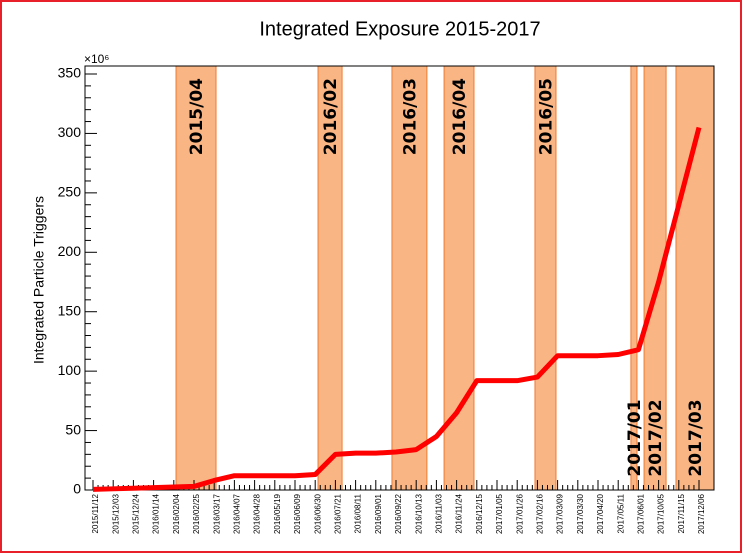 This screenshot has width=742, height=553. I want to click on x-tick-label: 2016/04/28, so click(257, 513).